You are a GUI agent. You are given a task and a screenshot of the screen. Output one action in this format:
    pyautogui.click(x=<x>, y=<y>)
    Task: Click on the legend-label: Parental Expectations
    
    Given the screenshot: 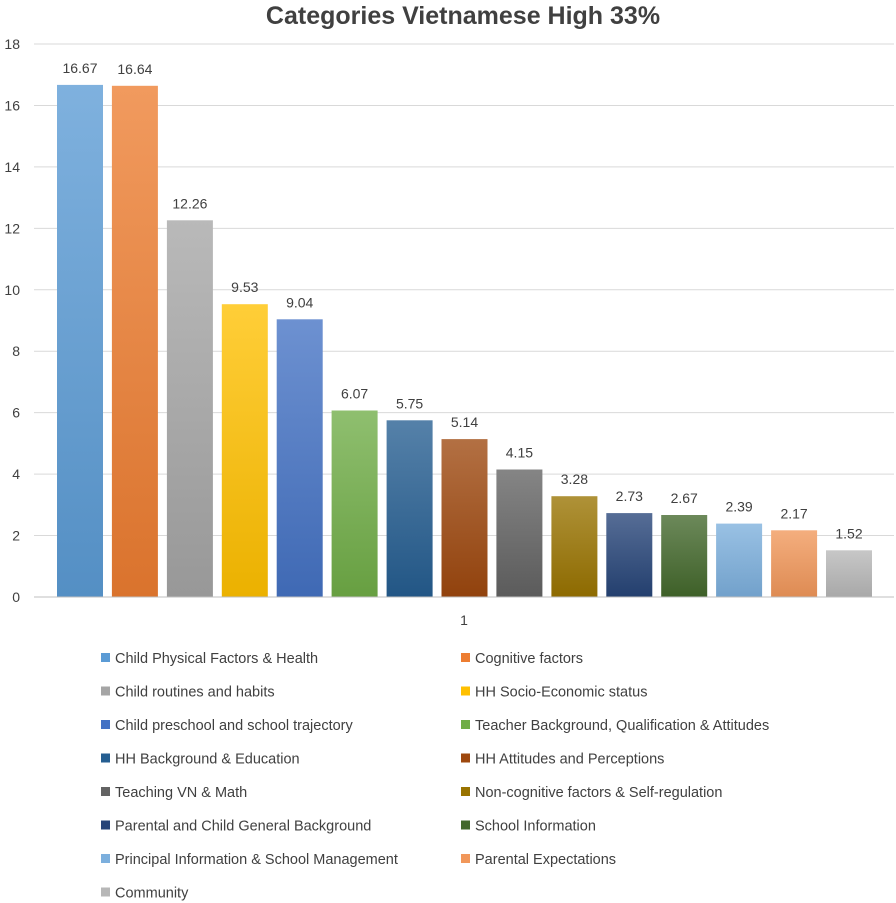 What is the action you would take?
    pyautogui.click(x=545, y=860)
    